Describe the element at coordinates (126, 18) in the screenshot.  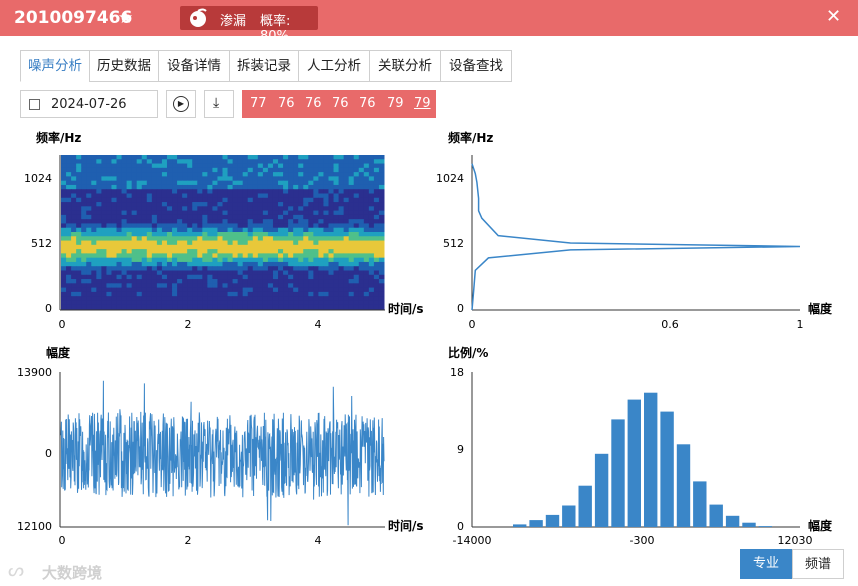
I see `star-icon: ★` at that location.